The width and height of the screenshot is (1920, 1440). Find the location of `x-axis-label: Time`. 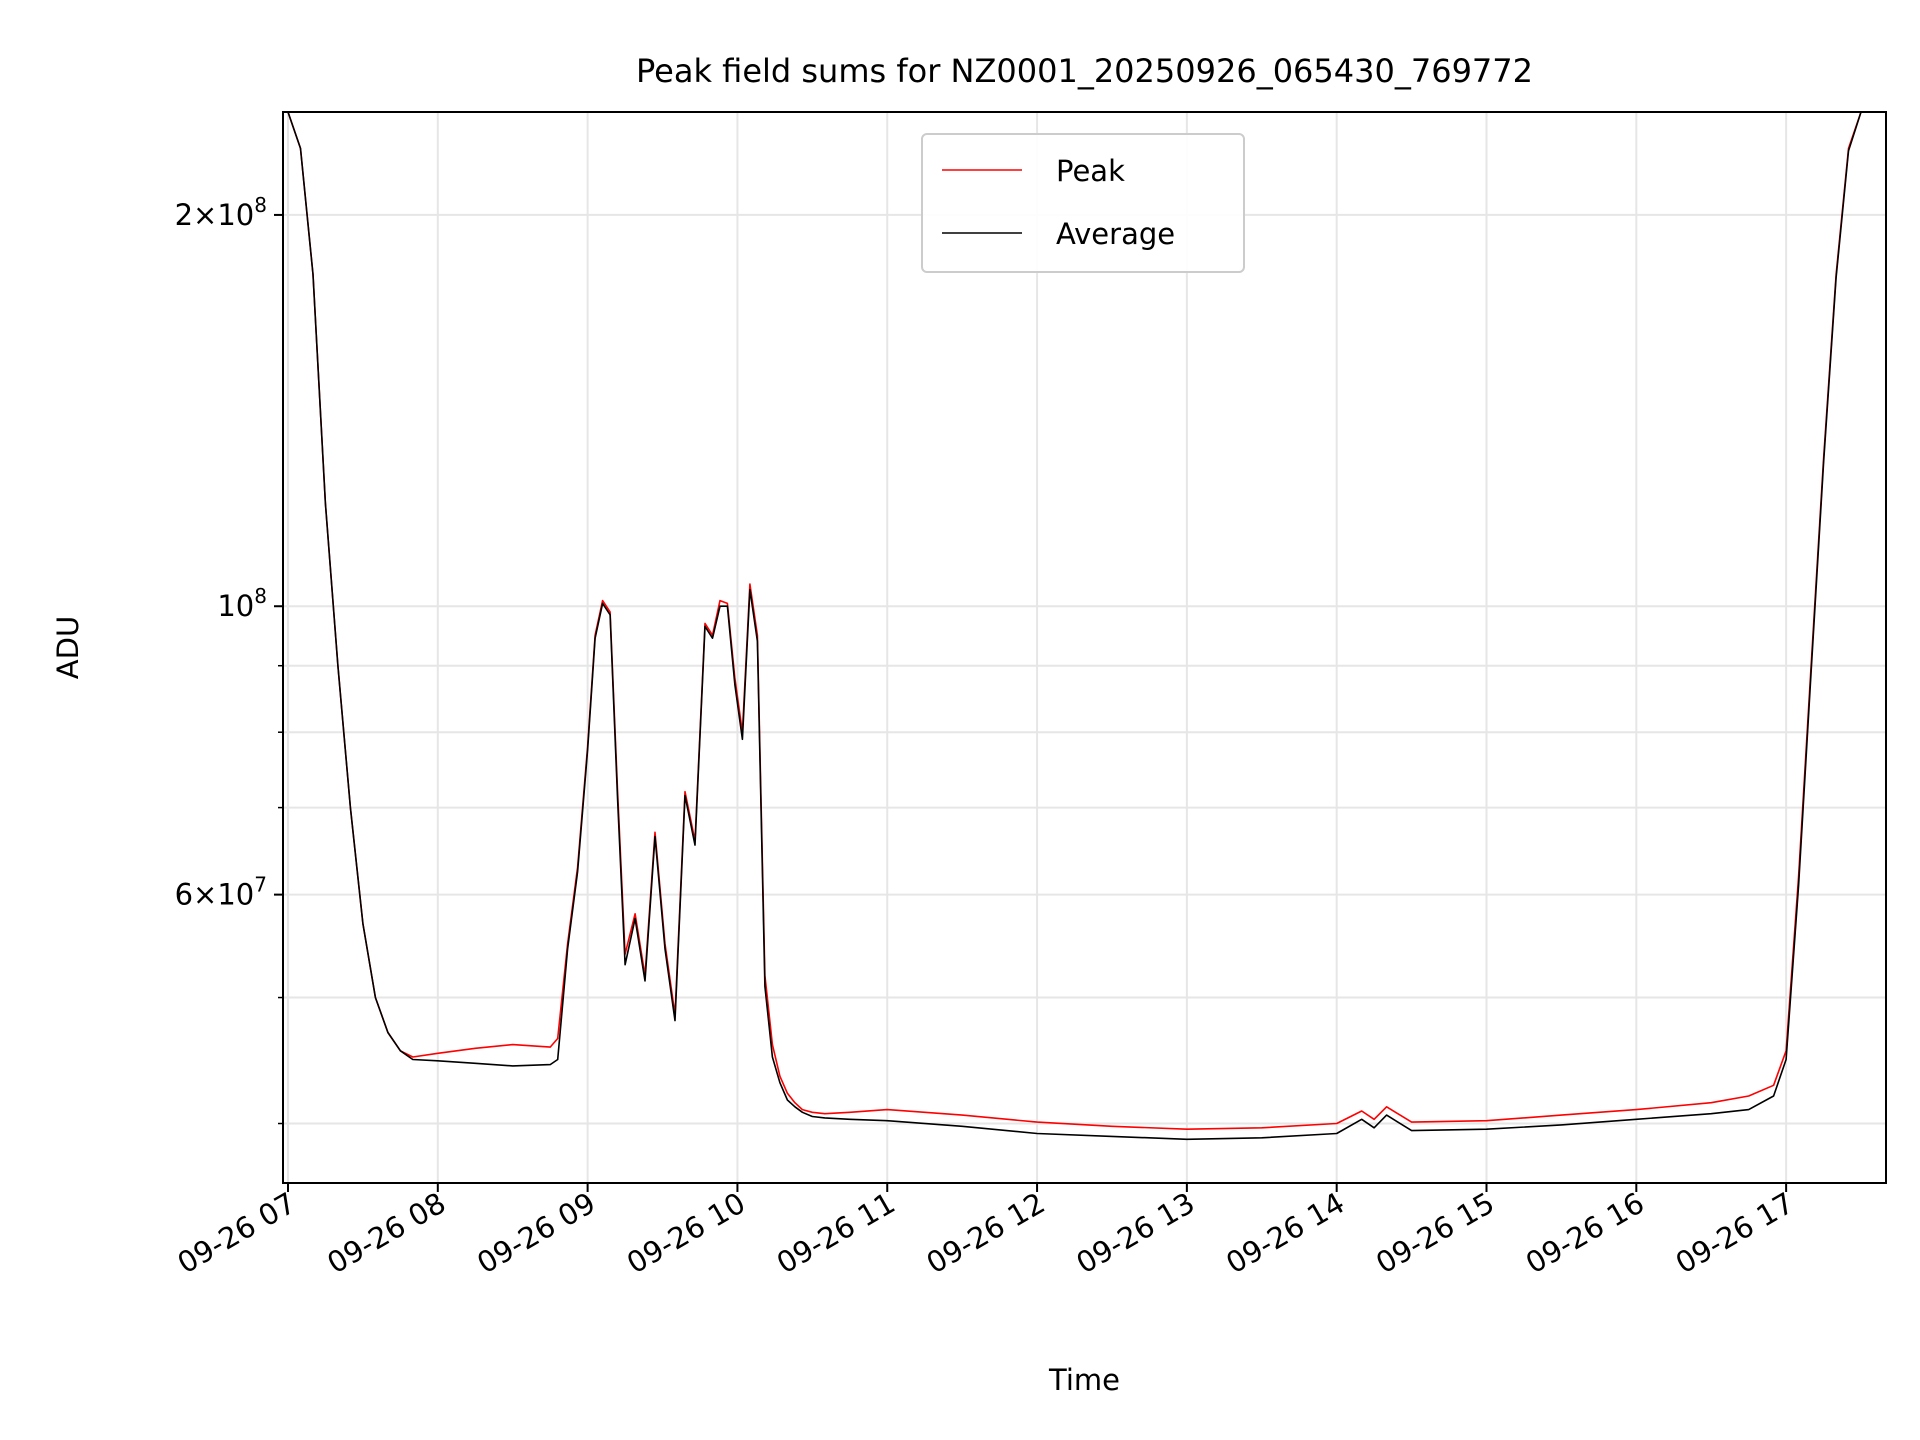

x-axis-label: Time is located at coordinates (1084, 1380).